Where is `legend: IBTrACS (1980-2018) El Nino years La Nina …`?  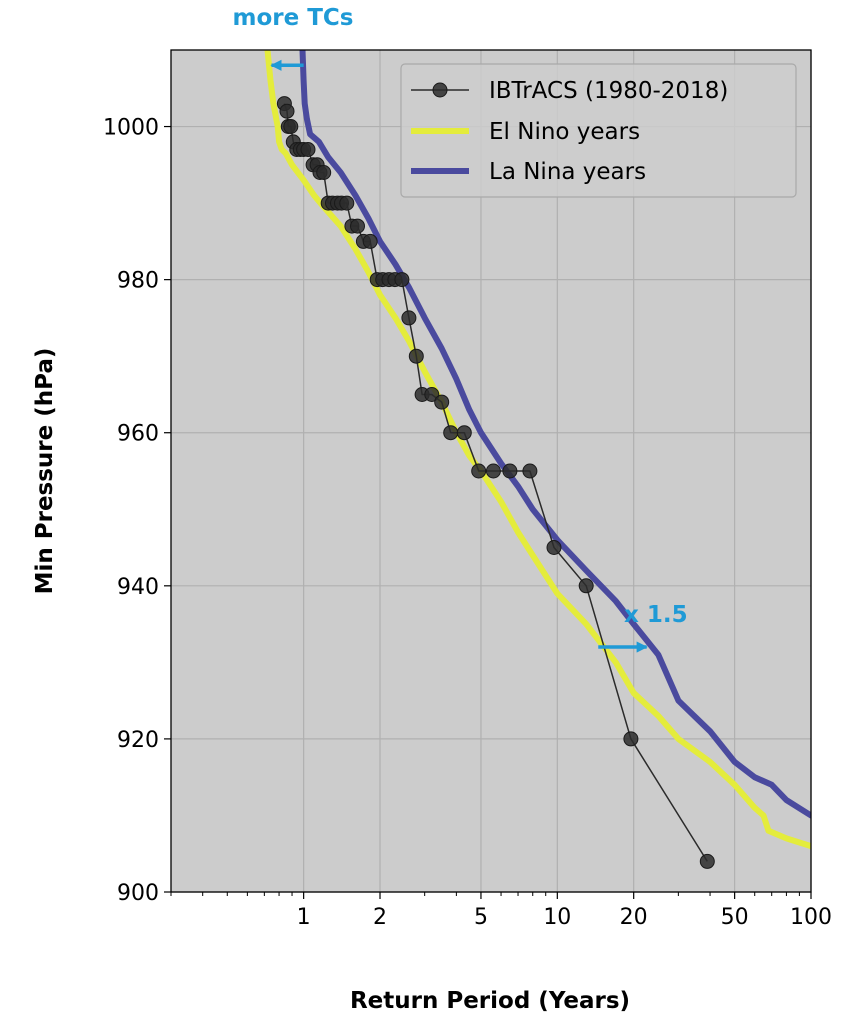
legend: IBTrACS (1980-2018) El Nino years La Nina … is located at coordinates (598, 130).